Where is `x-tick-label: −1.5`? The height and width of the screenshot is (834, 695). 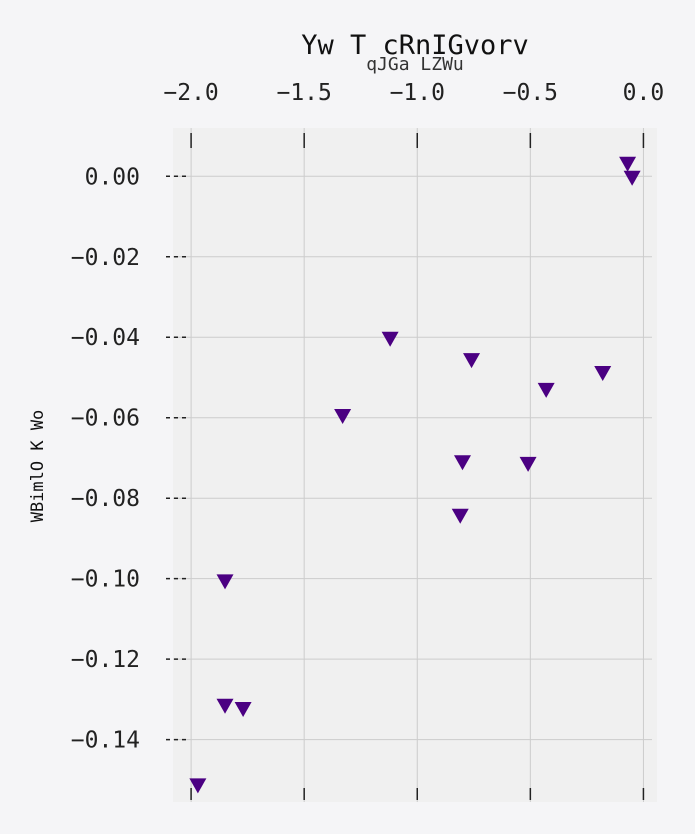 x-tick-label: −1.5 is located at coordinates (303, 93).